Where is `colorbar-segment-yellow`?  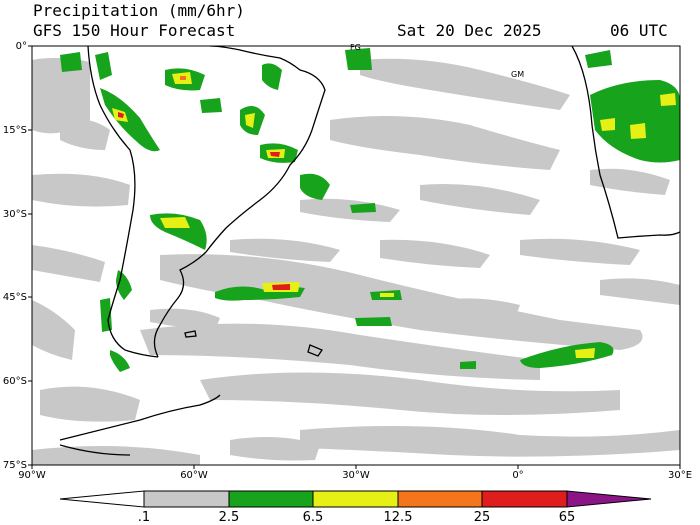
colorbar-segment-yellow is located at coordinates (355, 499).